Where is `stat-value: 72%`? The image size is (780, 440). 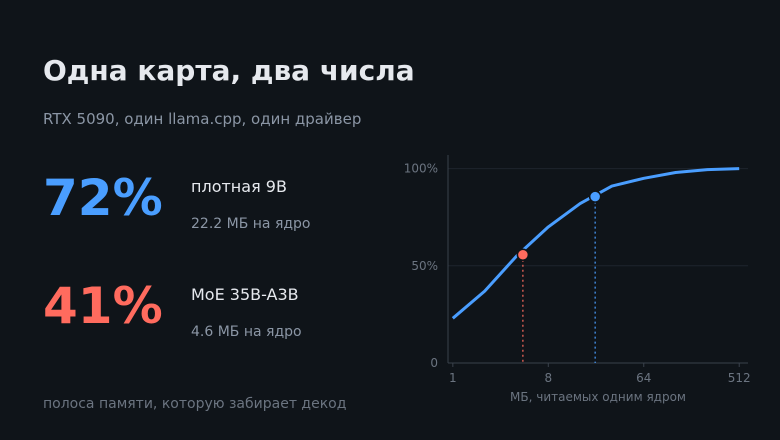
stat-value: 72% is located at coordinates (103, 198).